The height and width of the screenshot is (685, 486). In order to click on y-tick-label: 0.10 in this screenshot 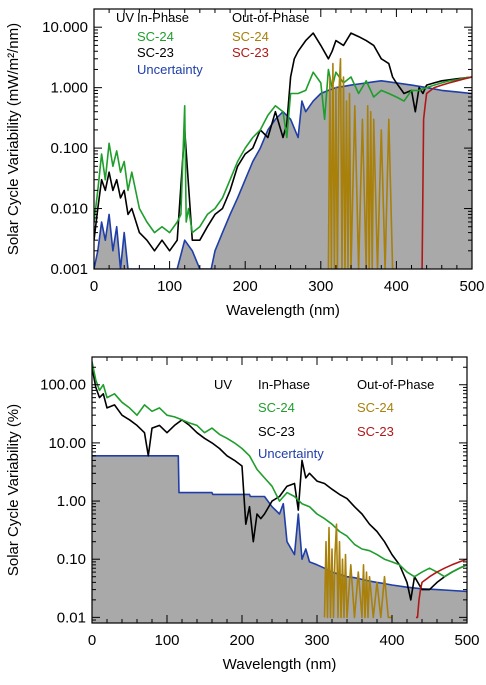, I will do `click(71, 559)`.